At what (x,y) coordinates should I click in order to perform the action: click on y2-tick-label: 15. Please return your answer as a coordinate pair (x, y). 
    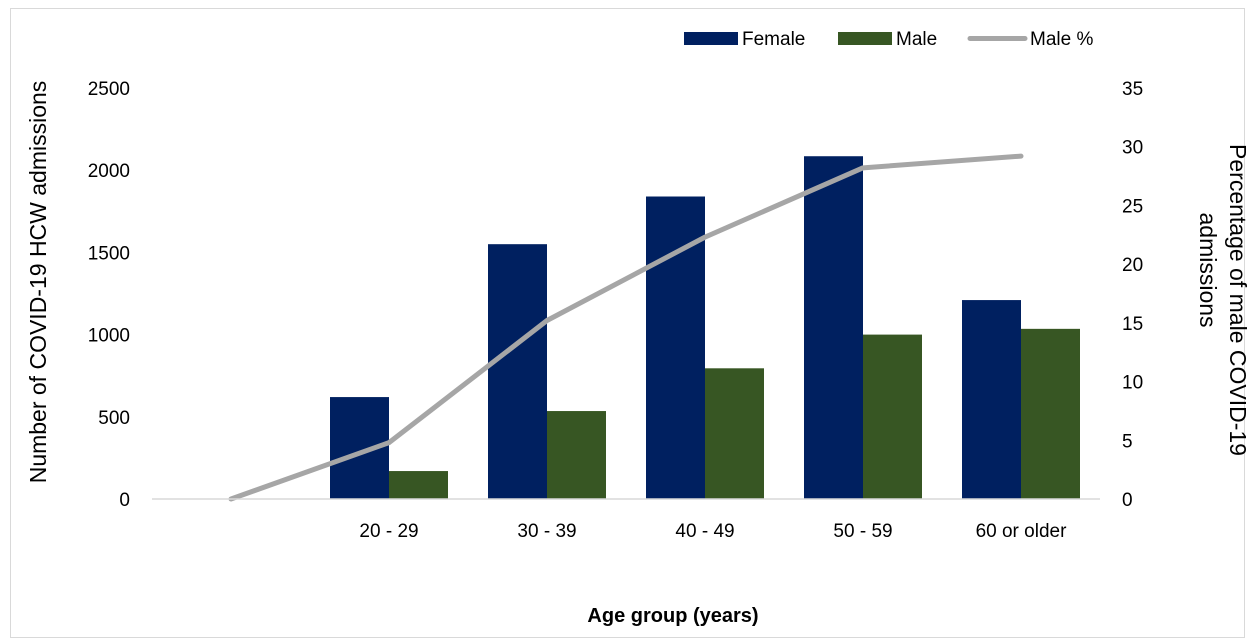
    Looking at the image, I should click on (1132, 324).